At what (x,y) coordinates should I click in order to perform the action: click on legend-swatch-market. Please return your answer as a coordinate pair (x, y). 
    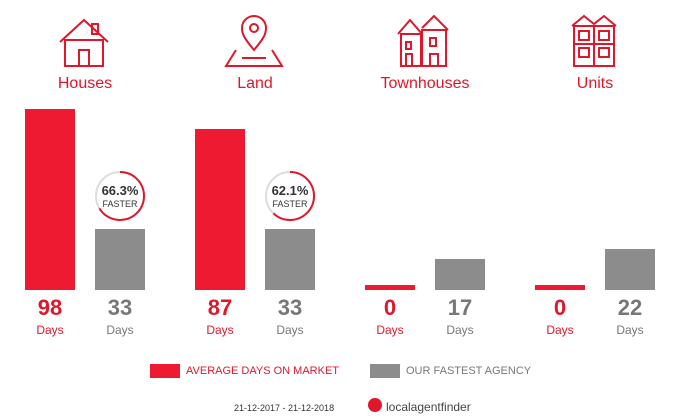
    Looking at the image, I should click on (165, 371).